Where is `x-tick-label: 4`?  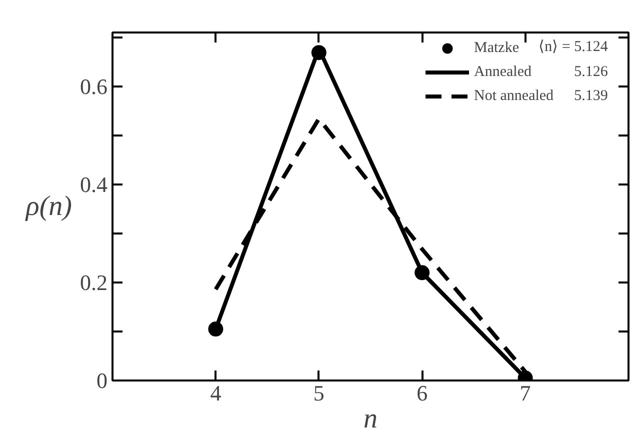
x-tick-label: 4 is located at coordinates (216, 393).